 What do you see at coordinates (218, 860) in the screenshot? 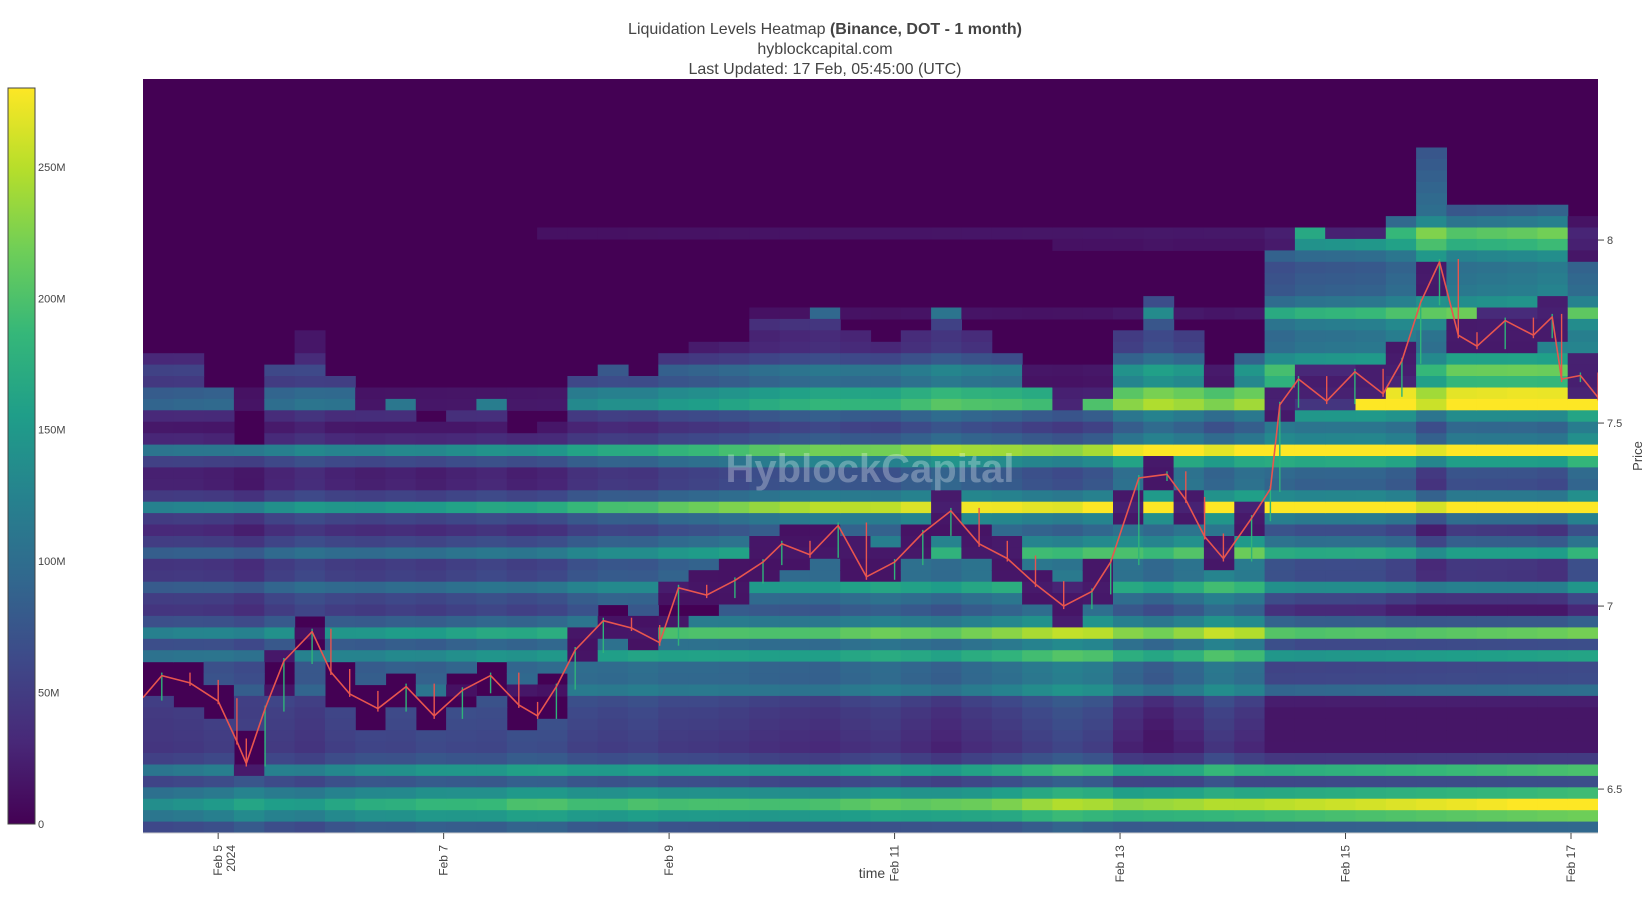
I see `x-tick-label-0: Feb 5` at bounding box center [218, 860].